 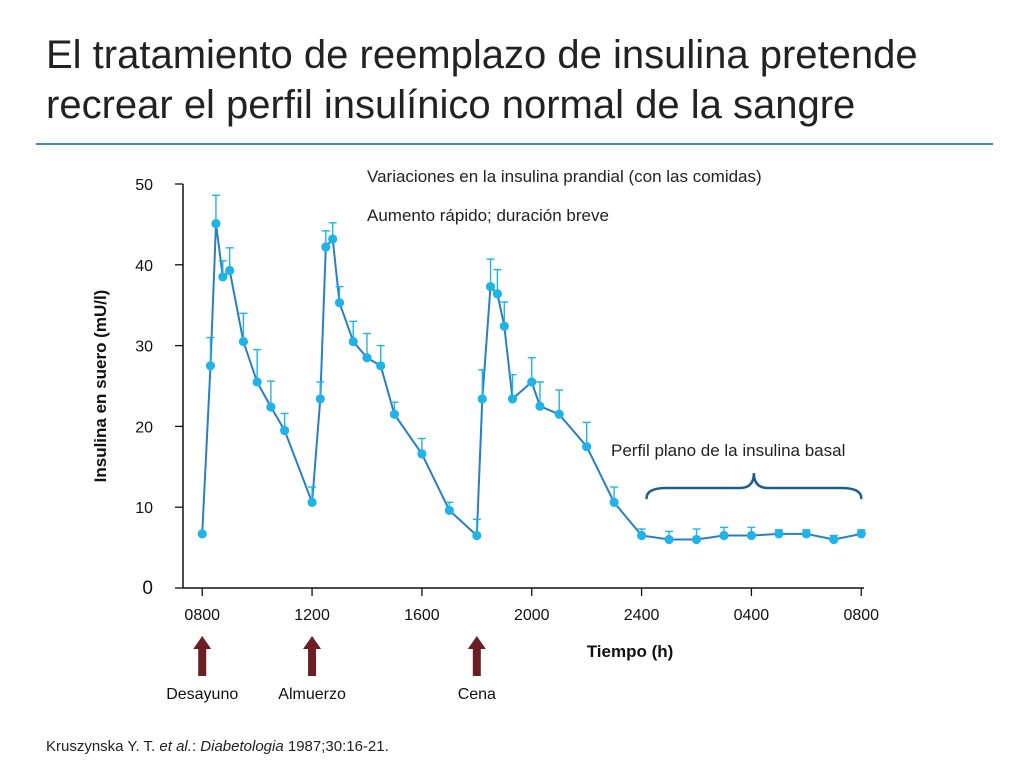 I want to click on x-tick-label: 0400, so click(x=752, y=615).